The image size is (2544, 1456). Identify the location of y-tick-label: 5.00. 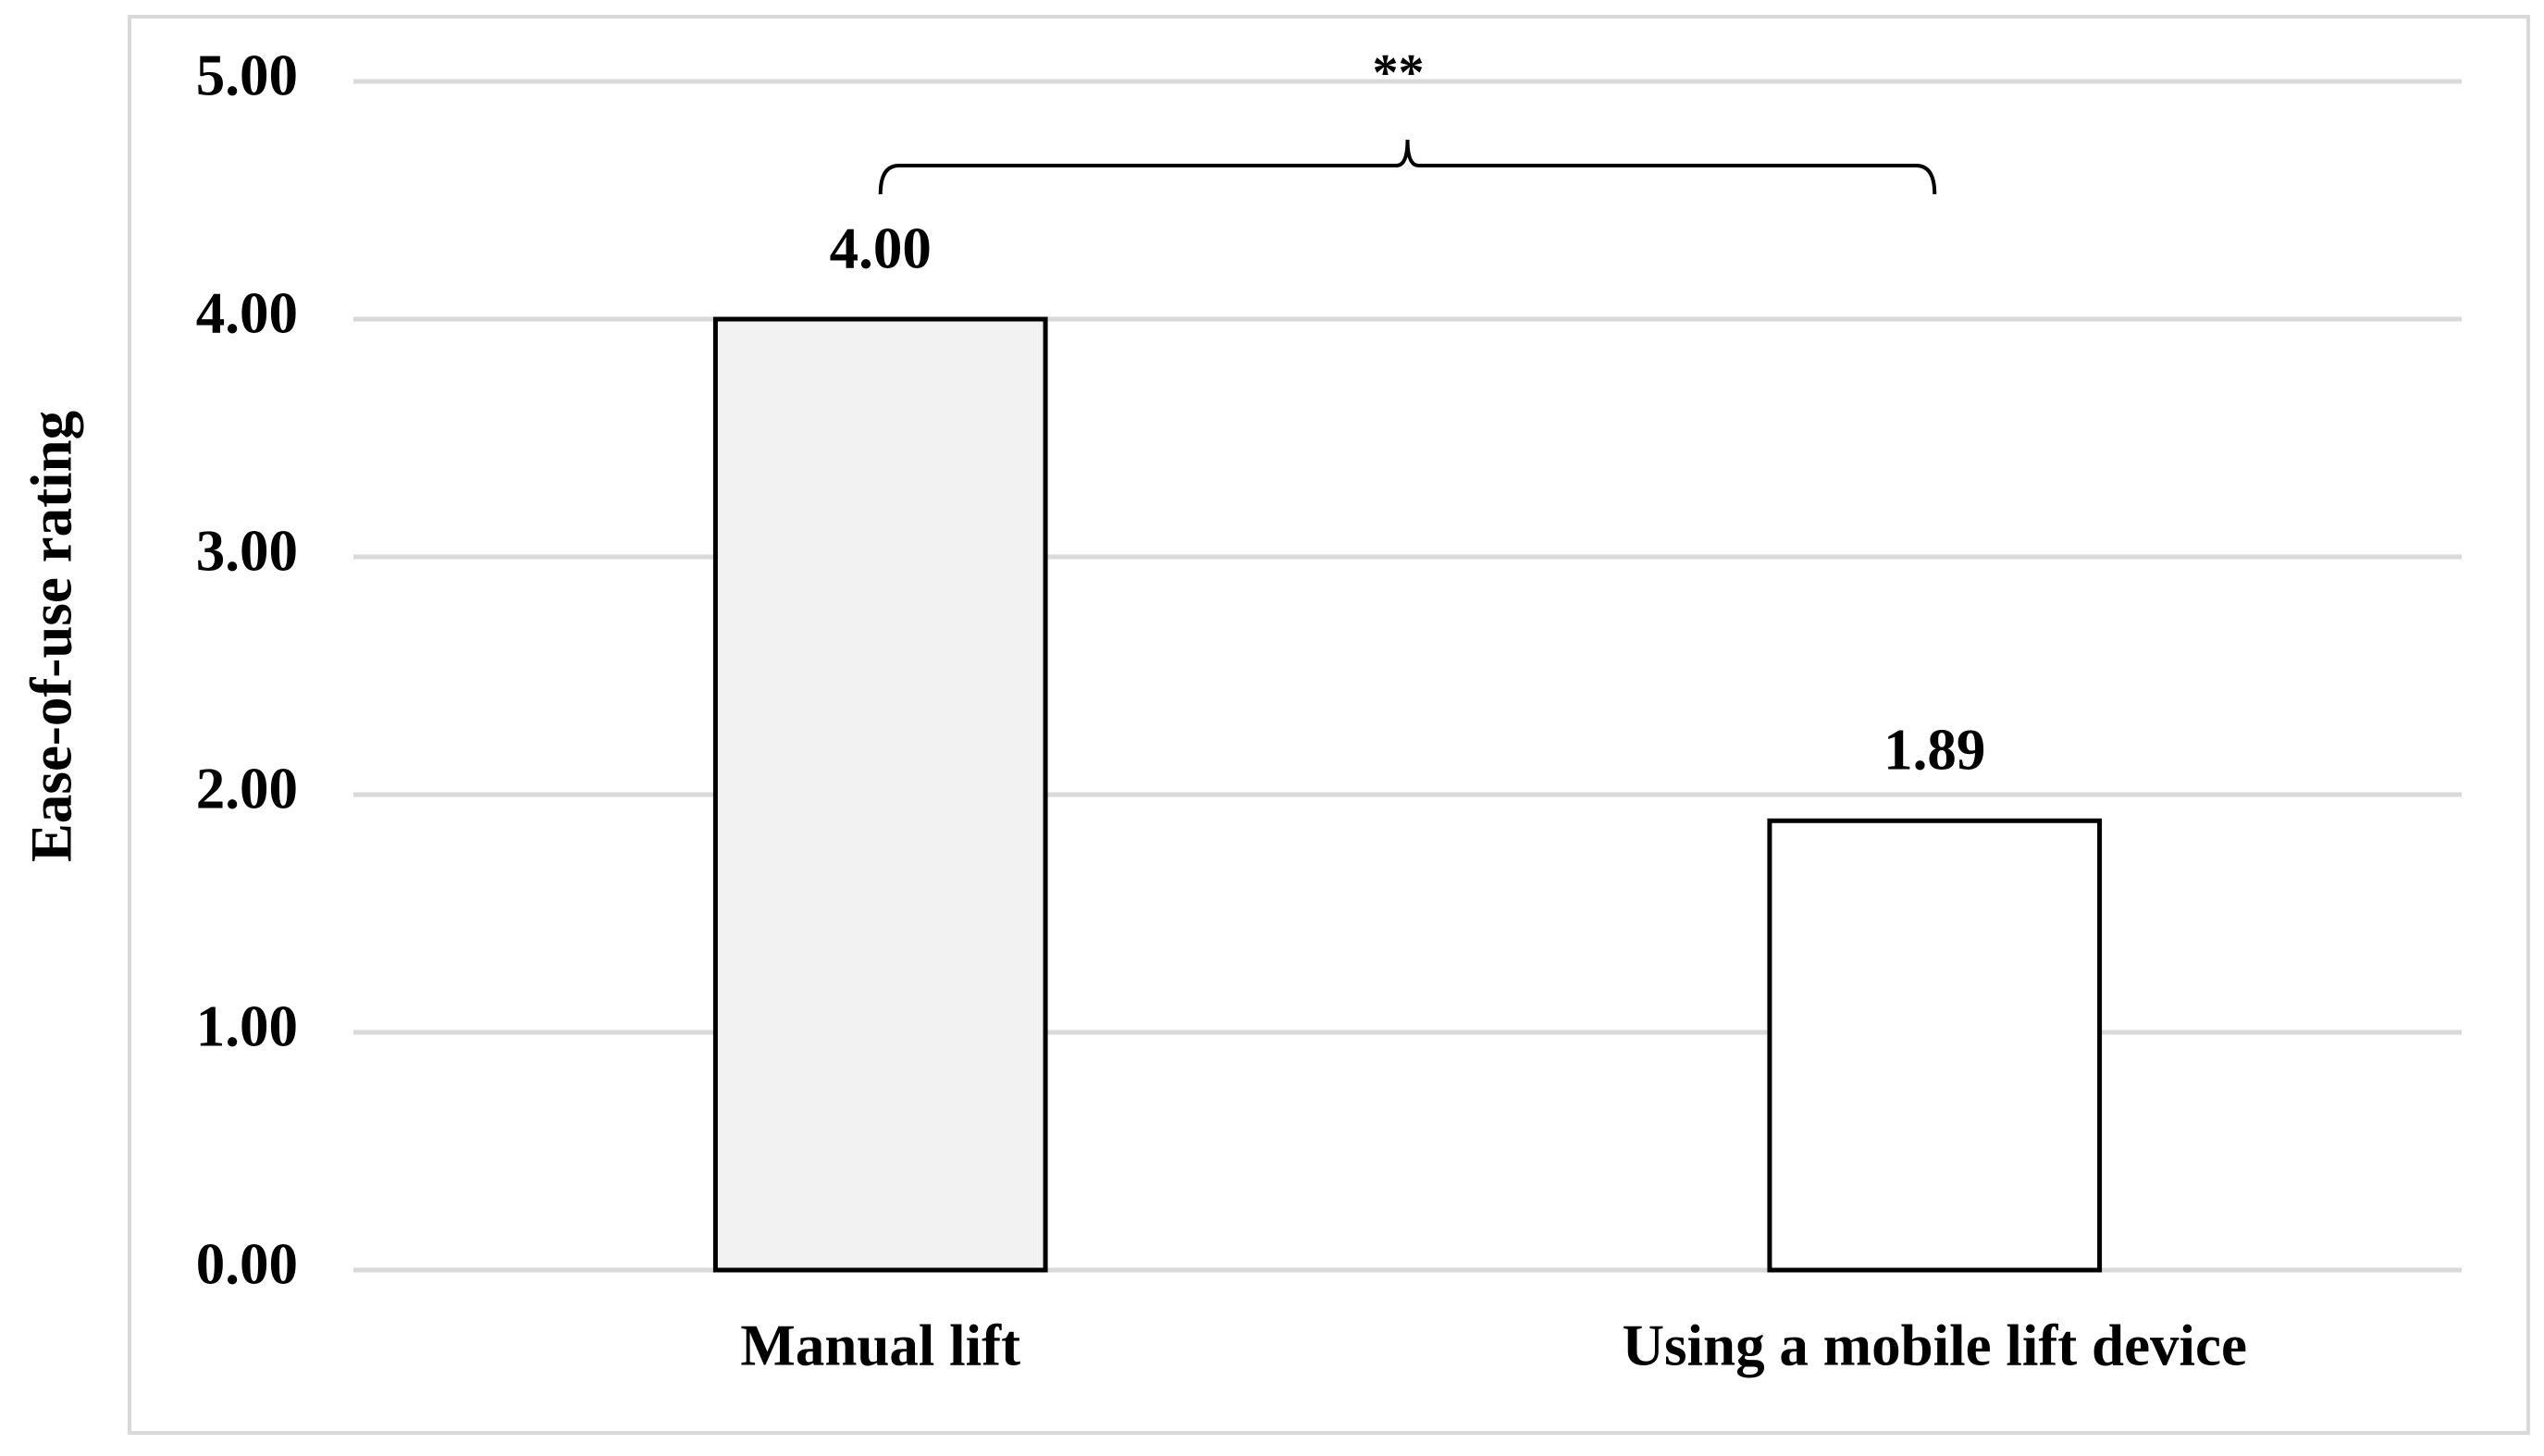
(247, 75).